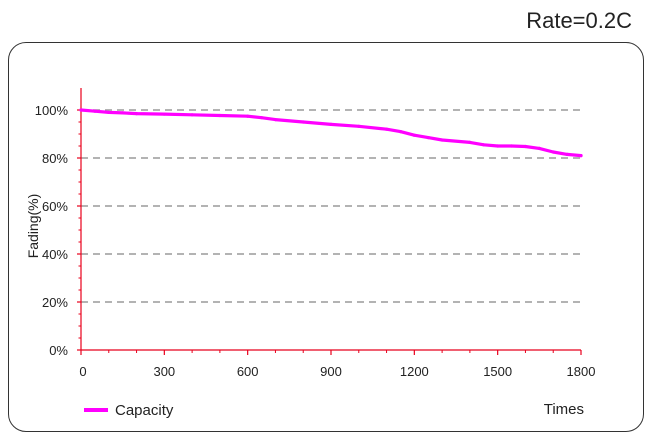  I want to click on y-tick-label: 0%, so click(58, 350).